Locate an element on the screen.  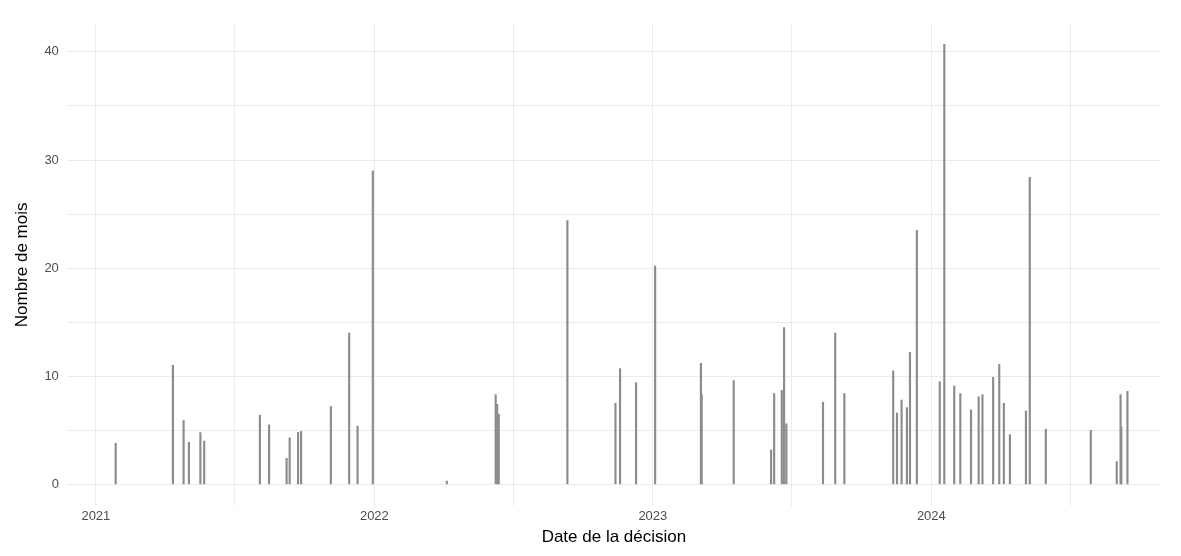
y-tick-label: 30 is located at coordinates (51, 159).